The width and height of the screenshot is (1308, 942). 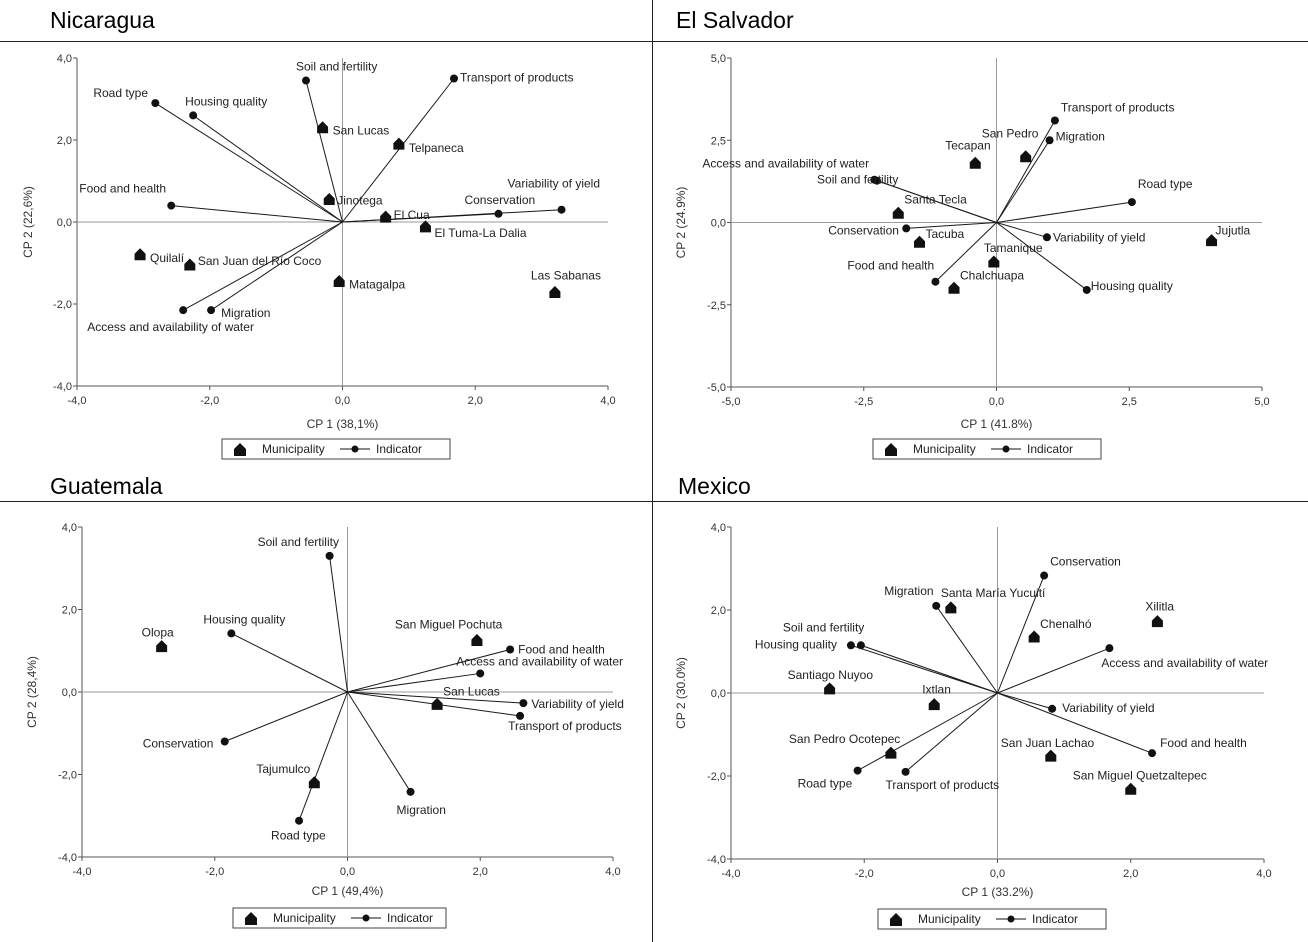 I want to click on municipality-marker-ixtlan, so click(x=934, y=704).